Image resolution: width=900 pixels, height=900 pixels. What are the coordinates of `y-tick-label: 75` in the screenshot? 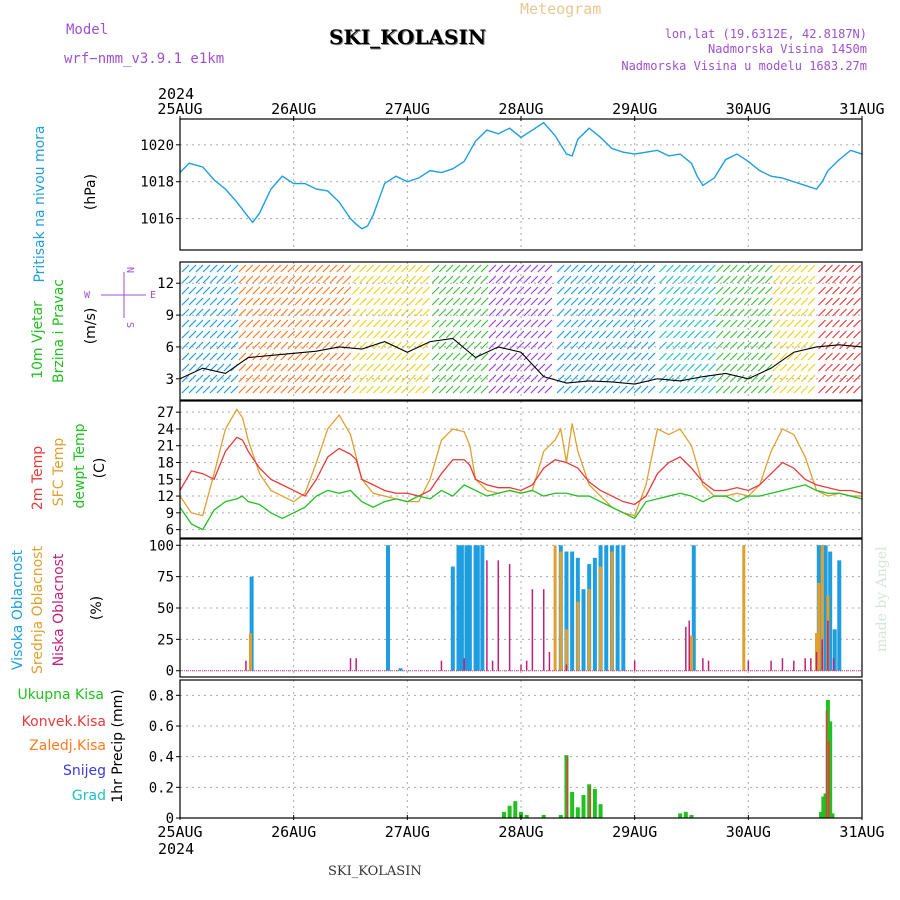 It's located at (165, 578).